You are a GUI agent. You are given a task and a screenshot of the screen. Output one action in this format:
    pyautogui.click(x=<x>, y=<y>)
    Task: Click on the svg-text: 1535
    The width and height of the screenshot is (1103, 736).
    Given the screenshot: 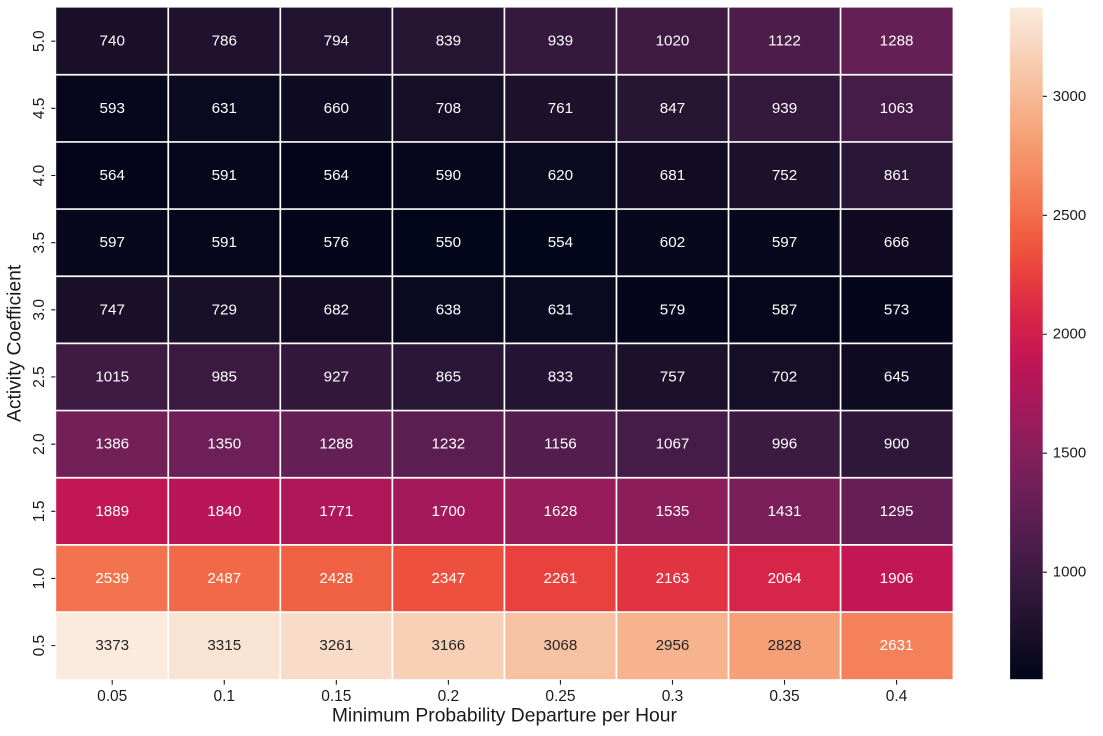 What is the action you would take?
    pyautogui.click(x=673, y=511)
    